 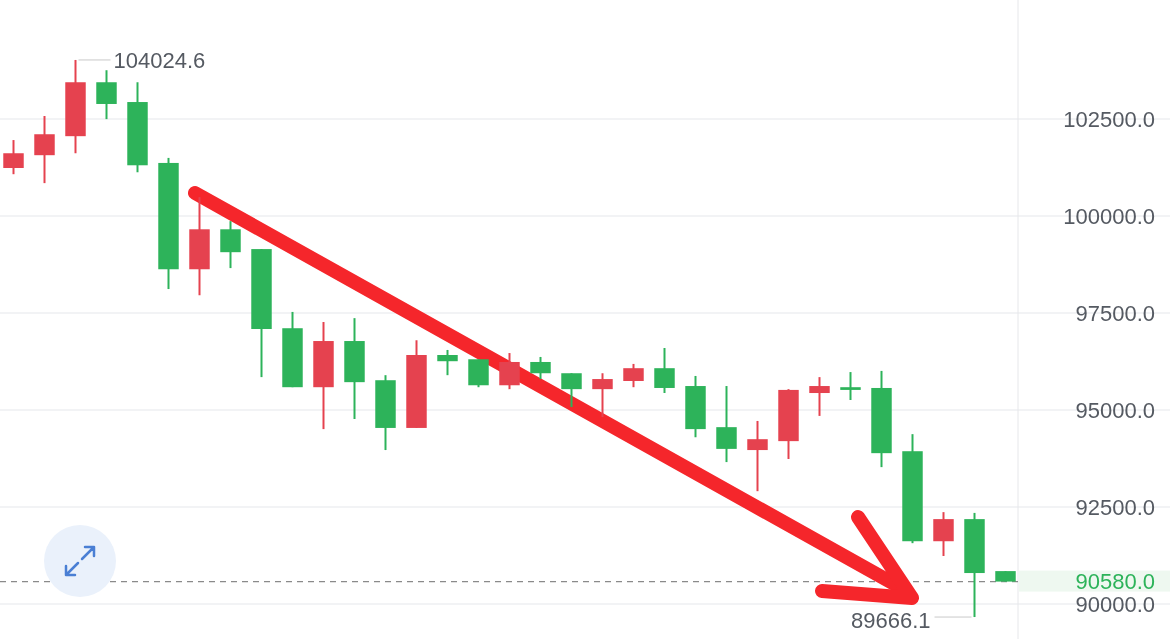 I want to click on annotation: 104024.6, so click(x=159, y=60).